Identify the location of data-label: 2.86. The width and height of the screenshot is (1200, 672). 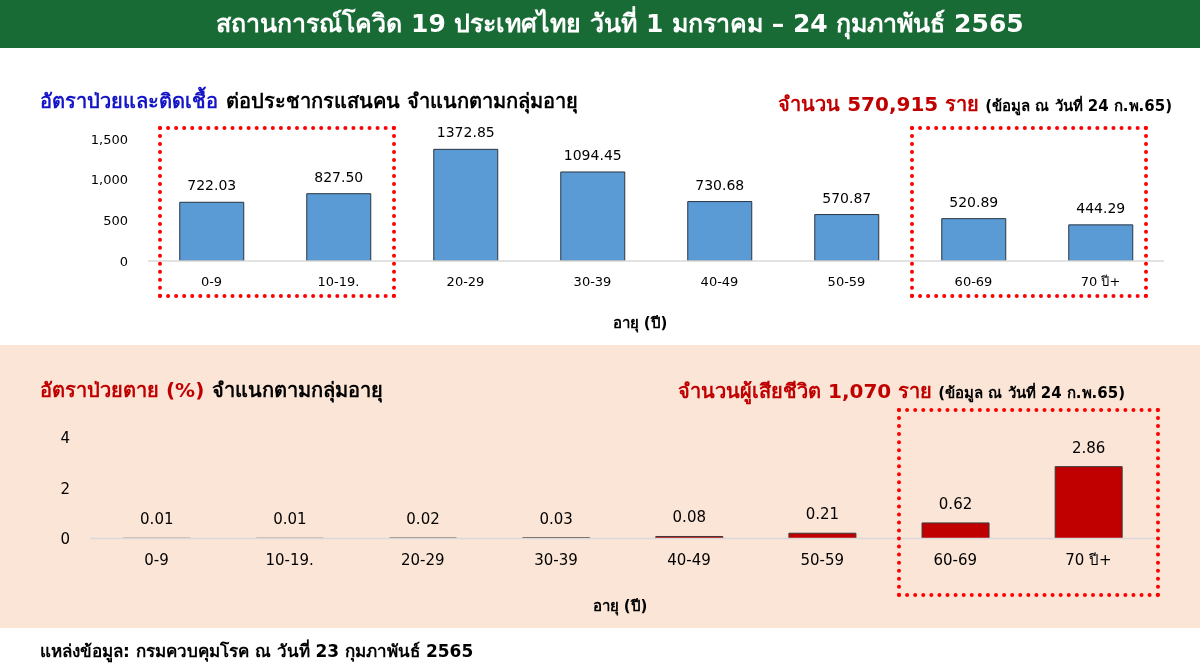
(1088, 447).